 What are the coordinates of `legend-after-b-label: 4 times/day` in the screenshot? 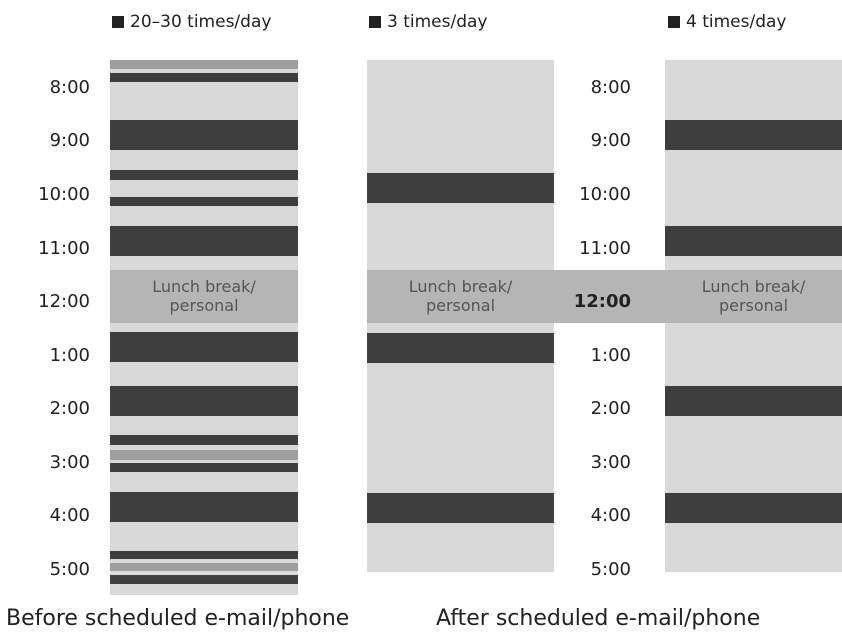 It's located at (736, 22).